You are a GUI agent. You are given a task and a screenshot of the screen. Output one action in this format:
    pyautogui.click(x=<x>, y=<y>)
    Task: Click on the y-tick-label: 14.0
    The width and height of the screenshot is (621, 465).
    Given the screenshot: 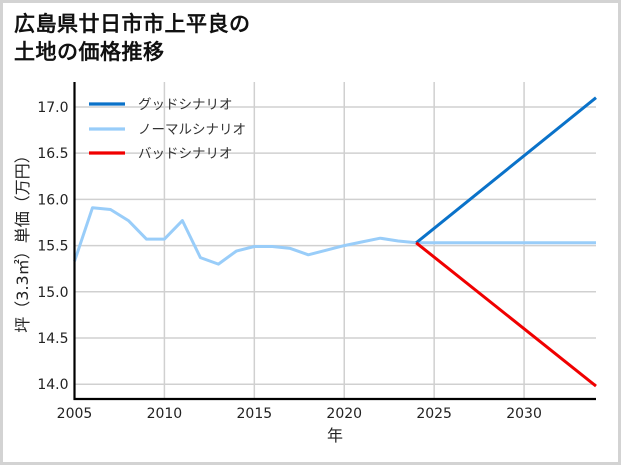 What is the action you would take?
    pyautogui.click(x=52, y=385)
    